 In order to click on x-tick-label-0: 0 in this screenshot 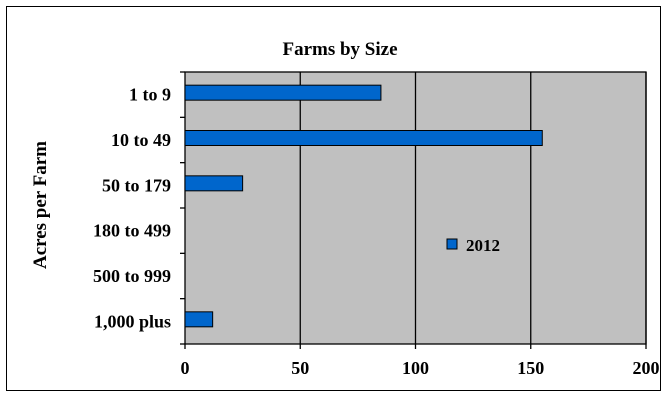, I will do `click(185, 368)`.